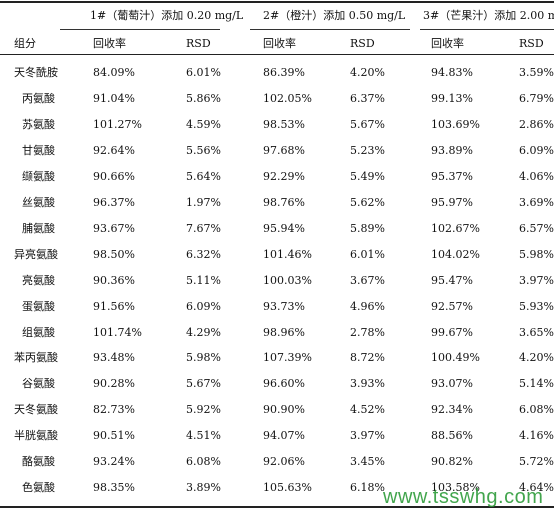 The width and height of the screenshot is (554, 510). I want to click on rsd-cell: 6.09%, so click(536, 150).